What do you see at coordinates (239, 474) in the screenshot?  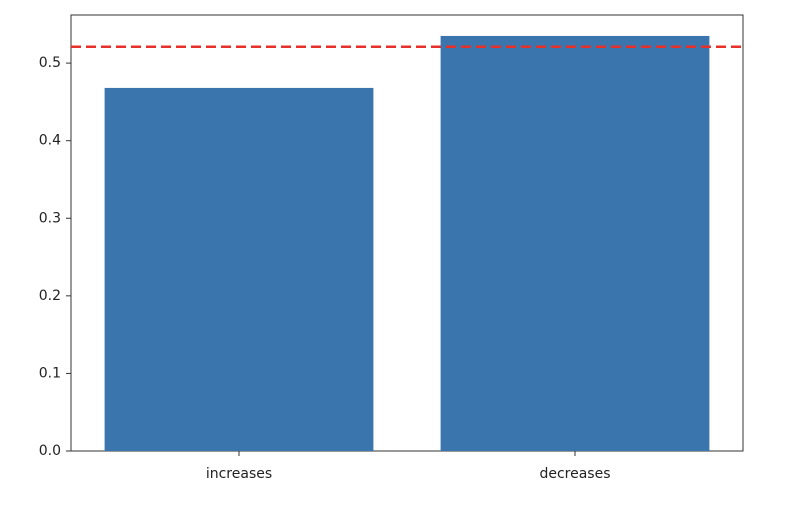 I see `x-tick-label: increases` at bounding box center [239, 474].